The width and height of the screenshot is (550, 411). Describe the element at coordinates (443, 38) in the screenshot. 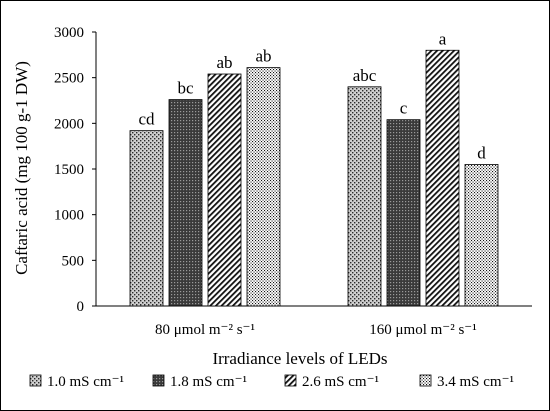

I see `significance-letter: a` at that location.